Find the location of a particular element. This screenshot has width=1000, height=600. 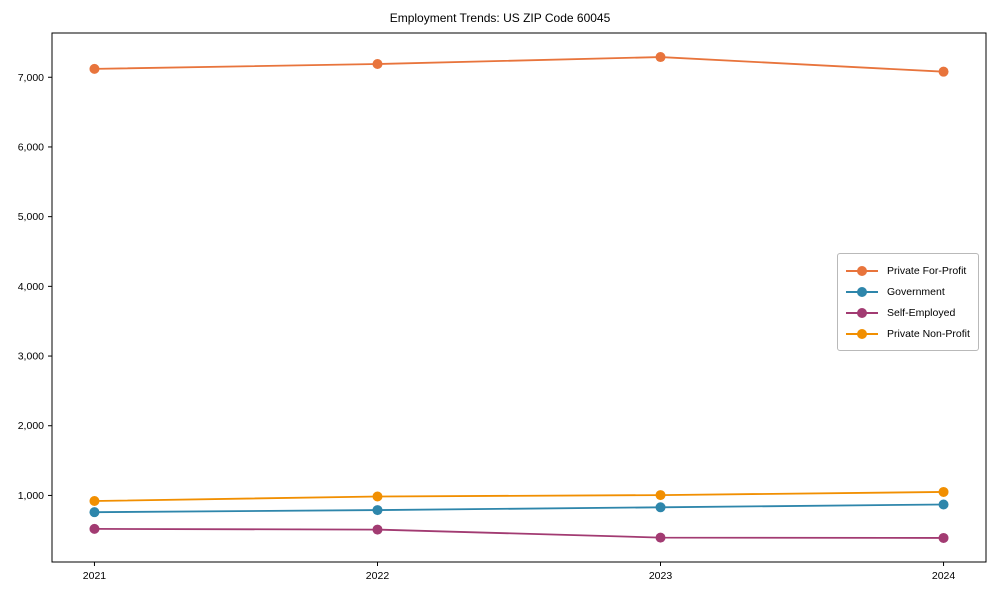

y-tick-label: 6,000 is located at coordinates (31, 147).